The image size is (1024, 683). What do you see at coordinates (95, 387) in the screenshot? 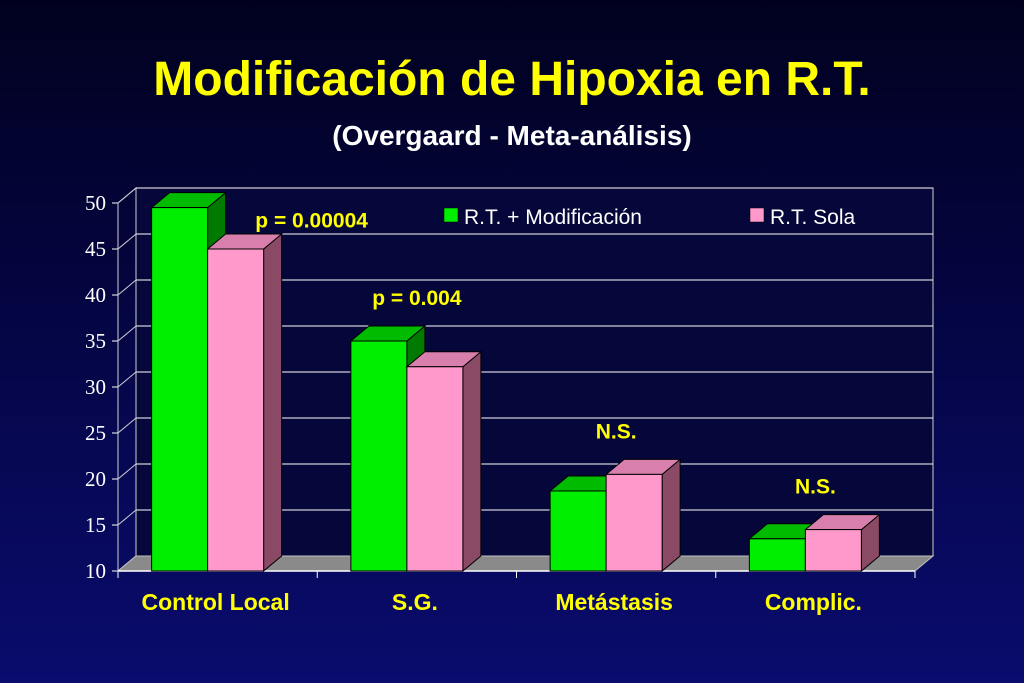
I see `y-tick-label: 30` at bounding box center [95, 387].